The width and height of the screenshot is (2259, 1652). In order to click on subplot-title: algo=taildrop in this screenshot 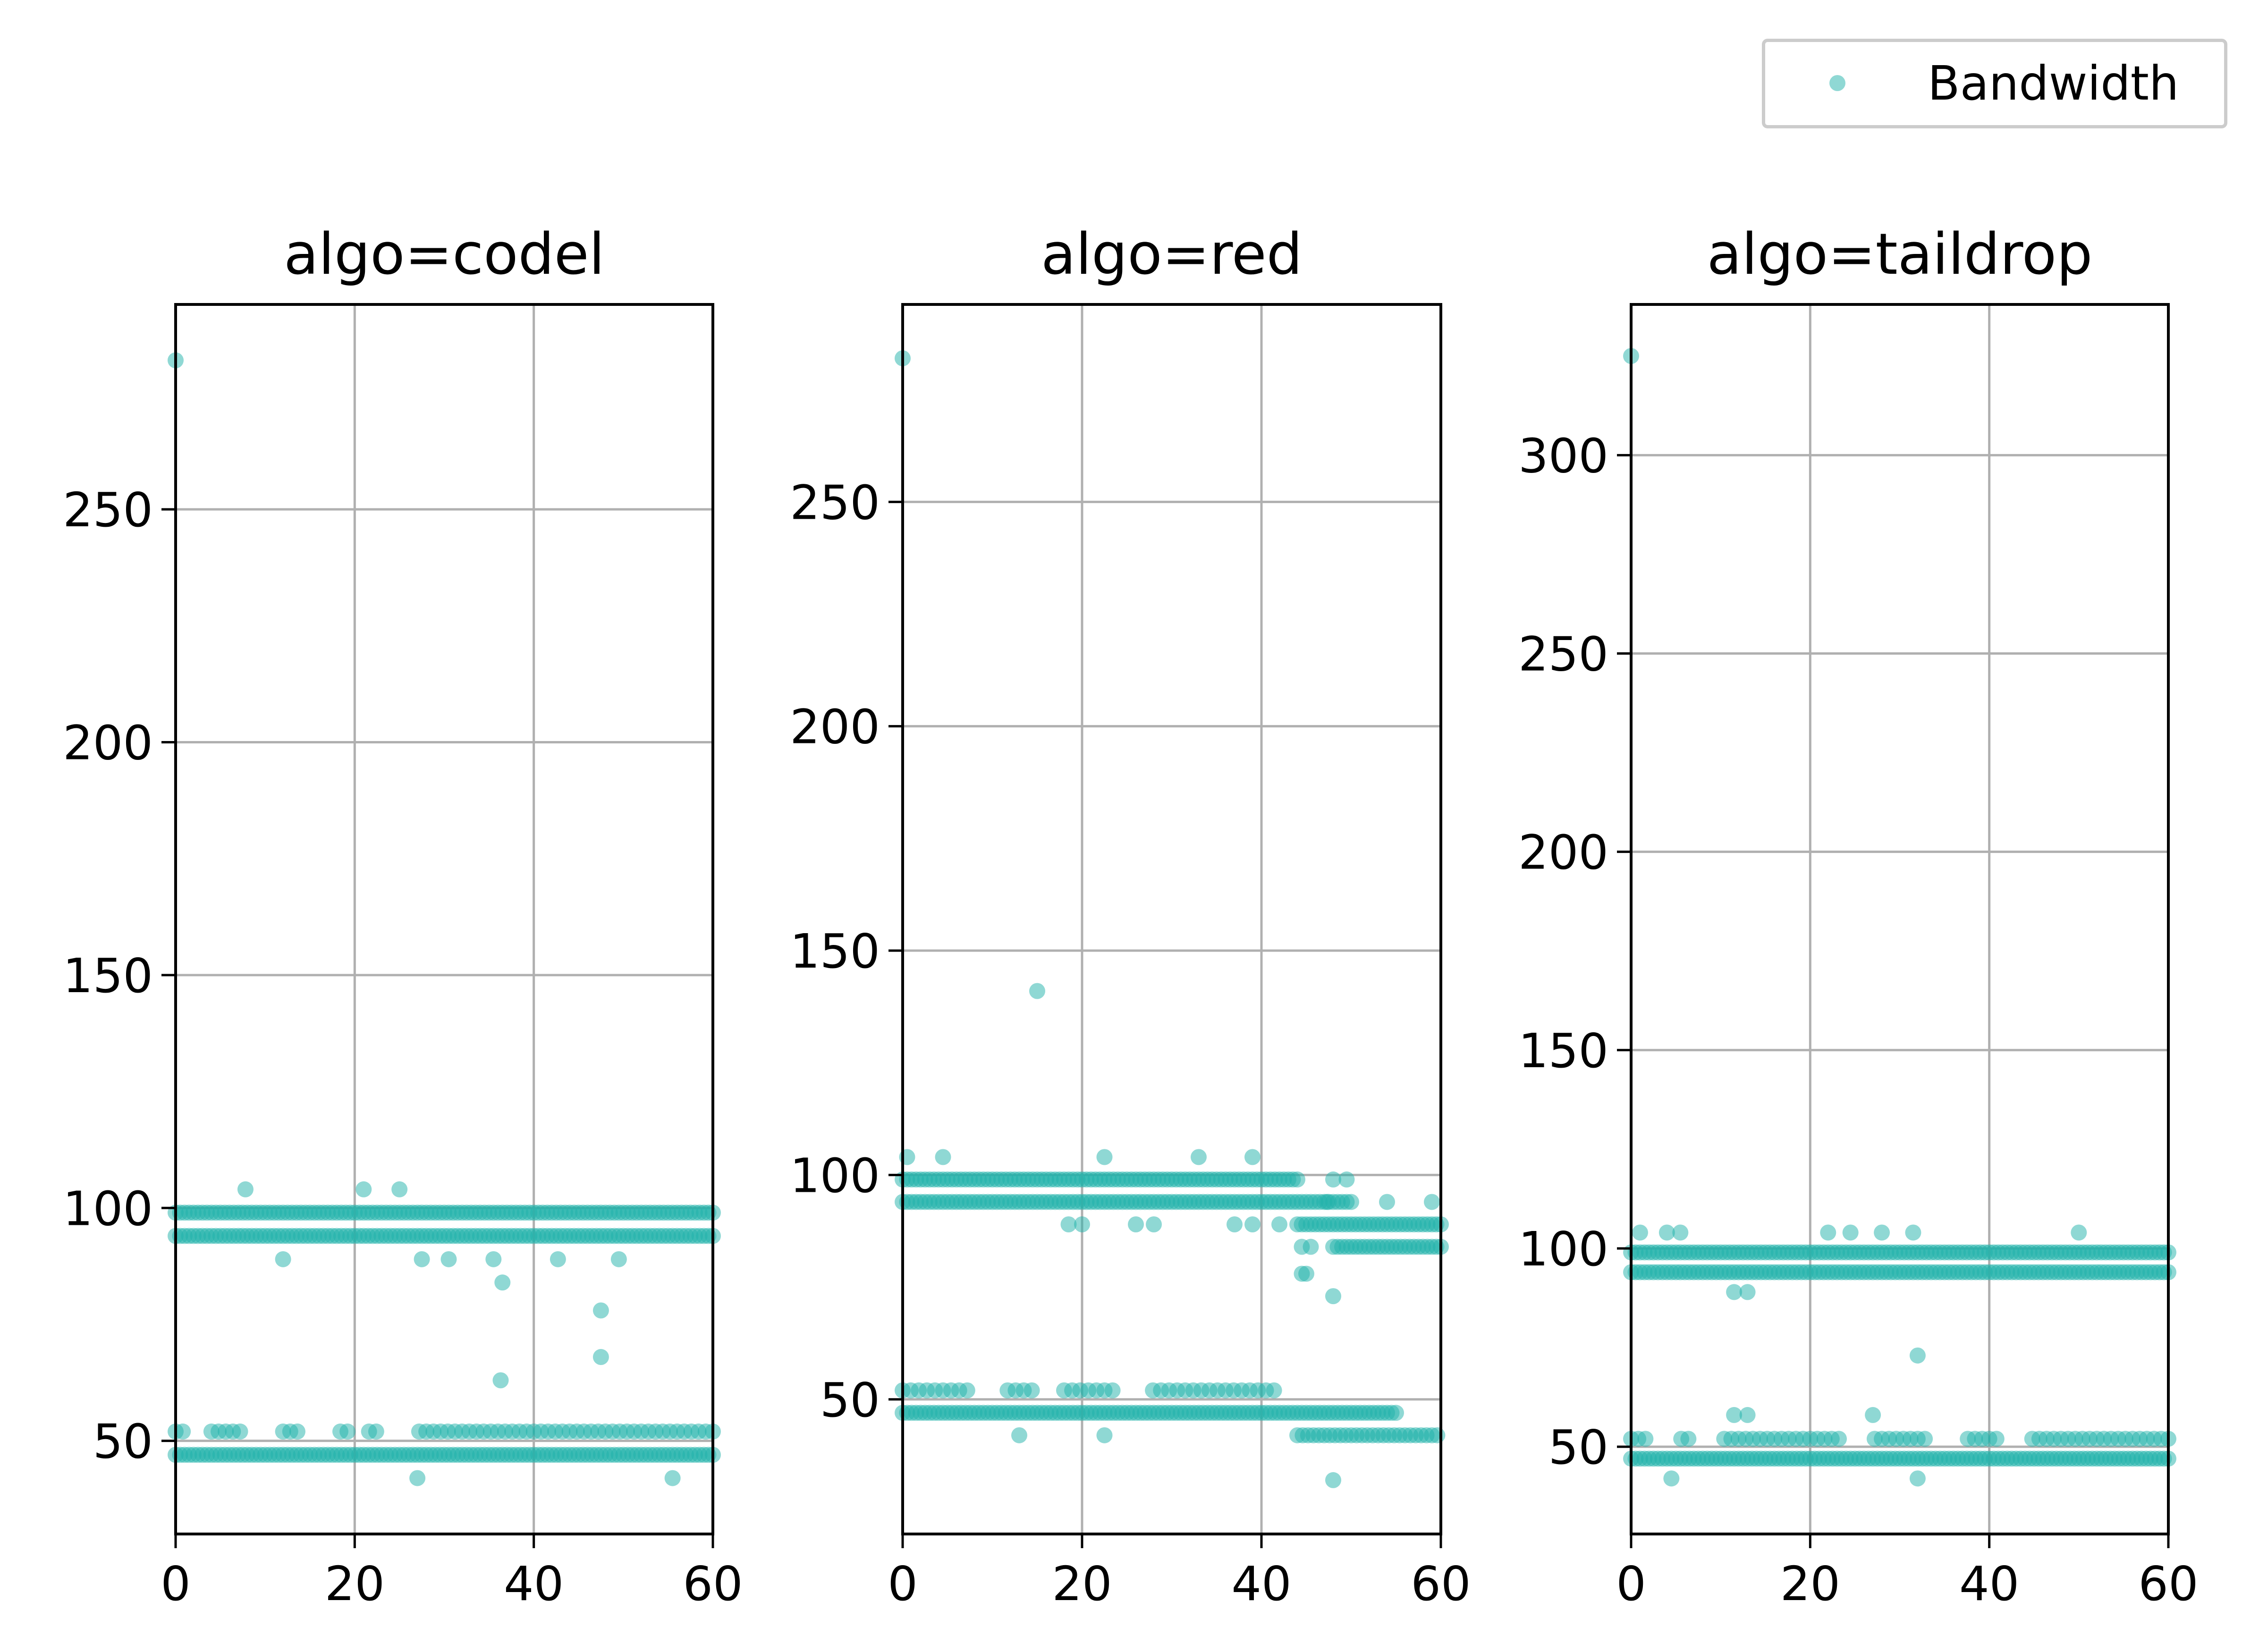, I will do `click(1900, 254)`.